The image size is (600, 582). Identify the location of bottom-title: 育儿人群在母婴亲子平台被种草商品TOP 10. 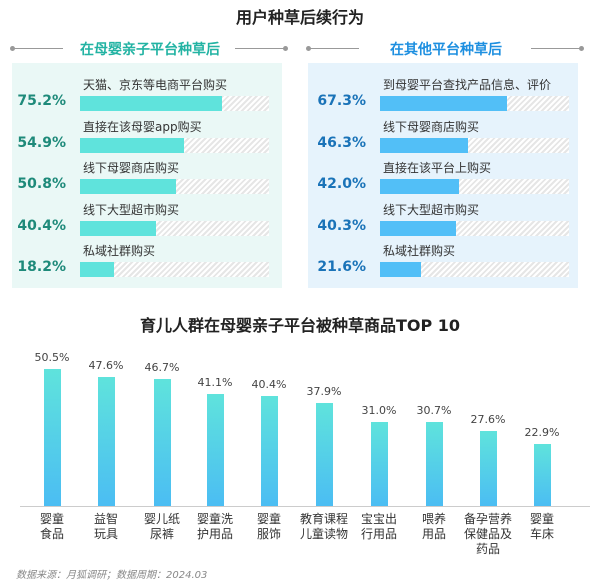
(300, 325).